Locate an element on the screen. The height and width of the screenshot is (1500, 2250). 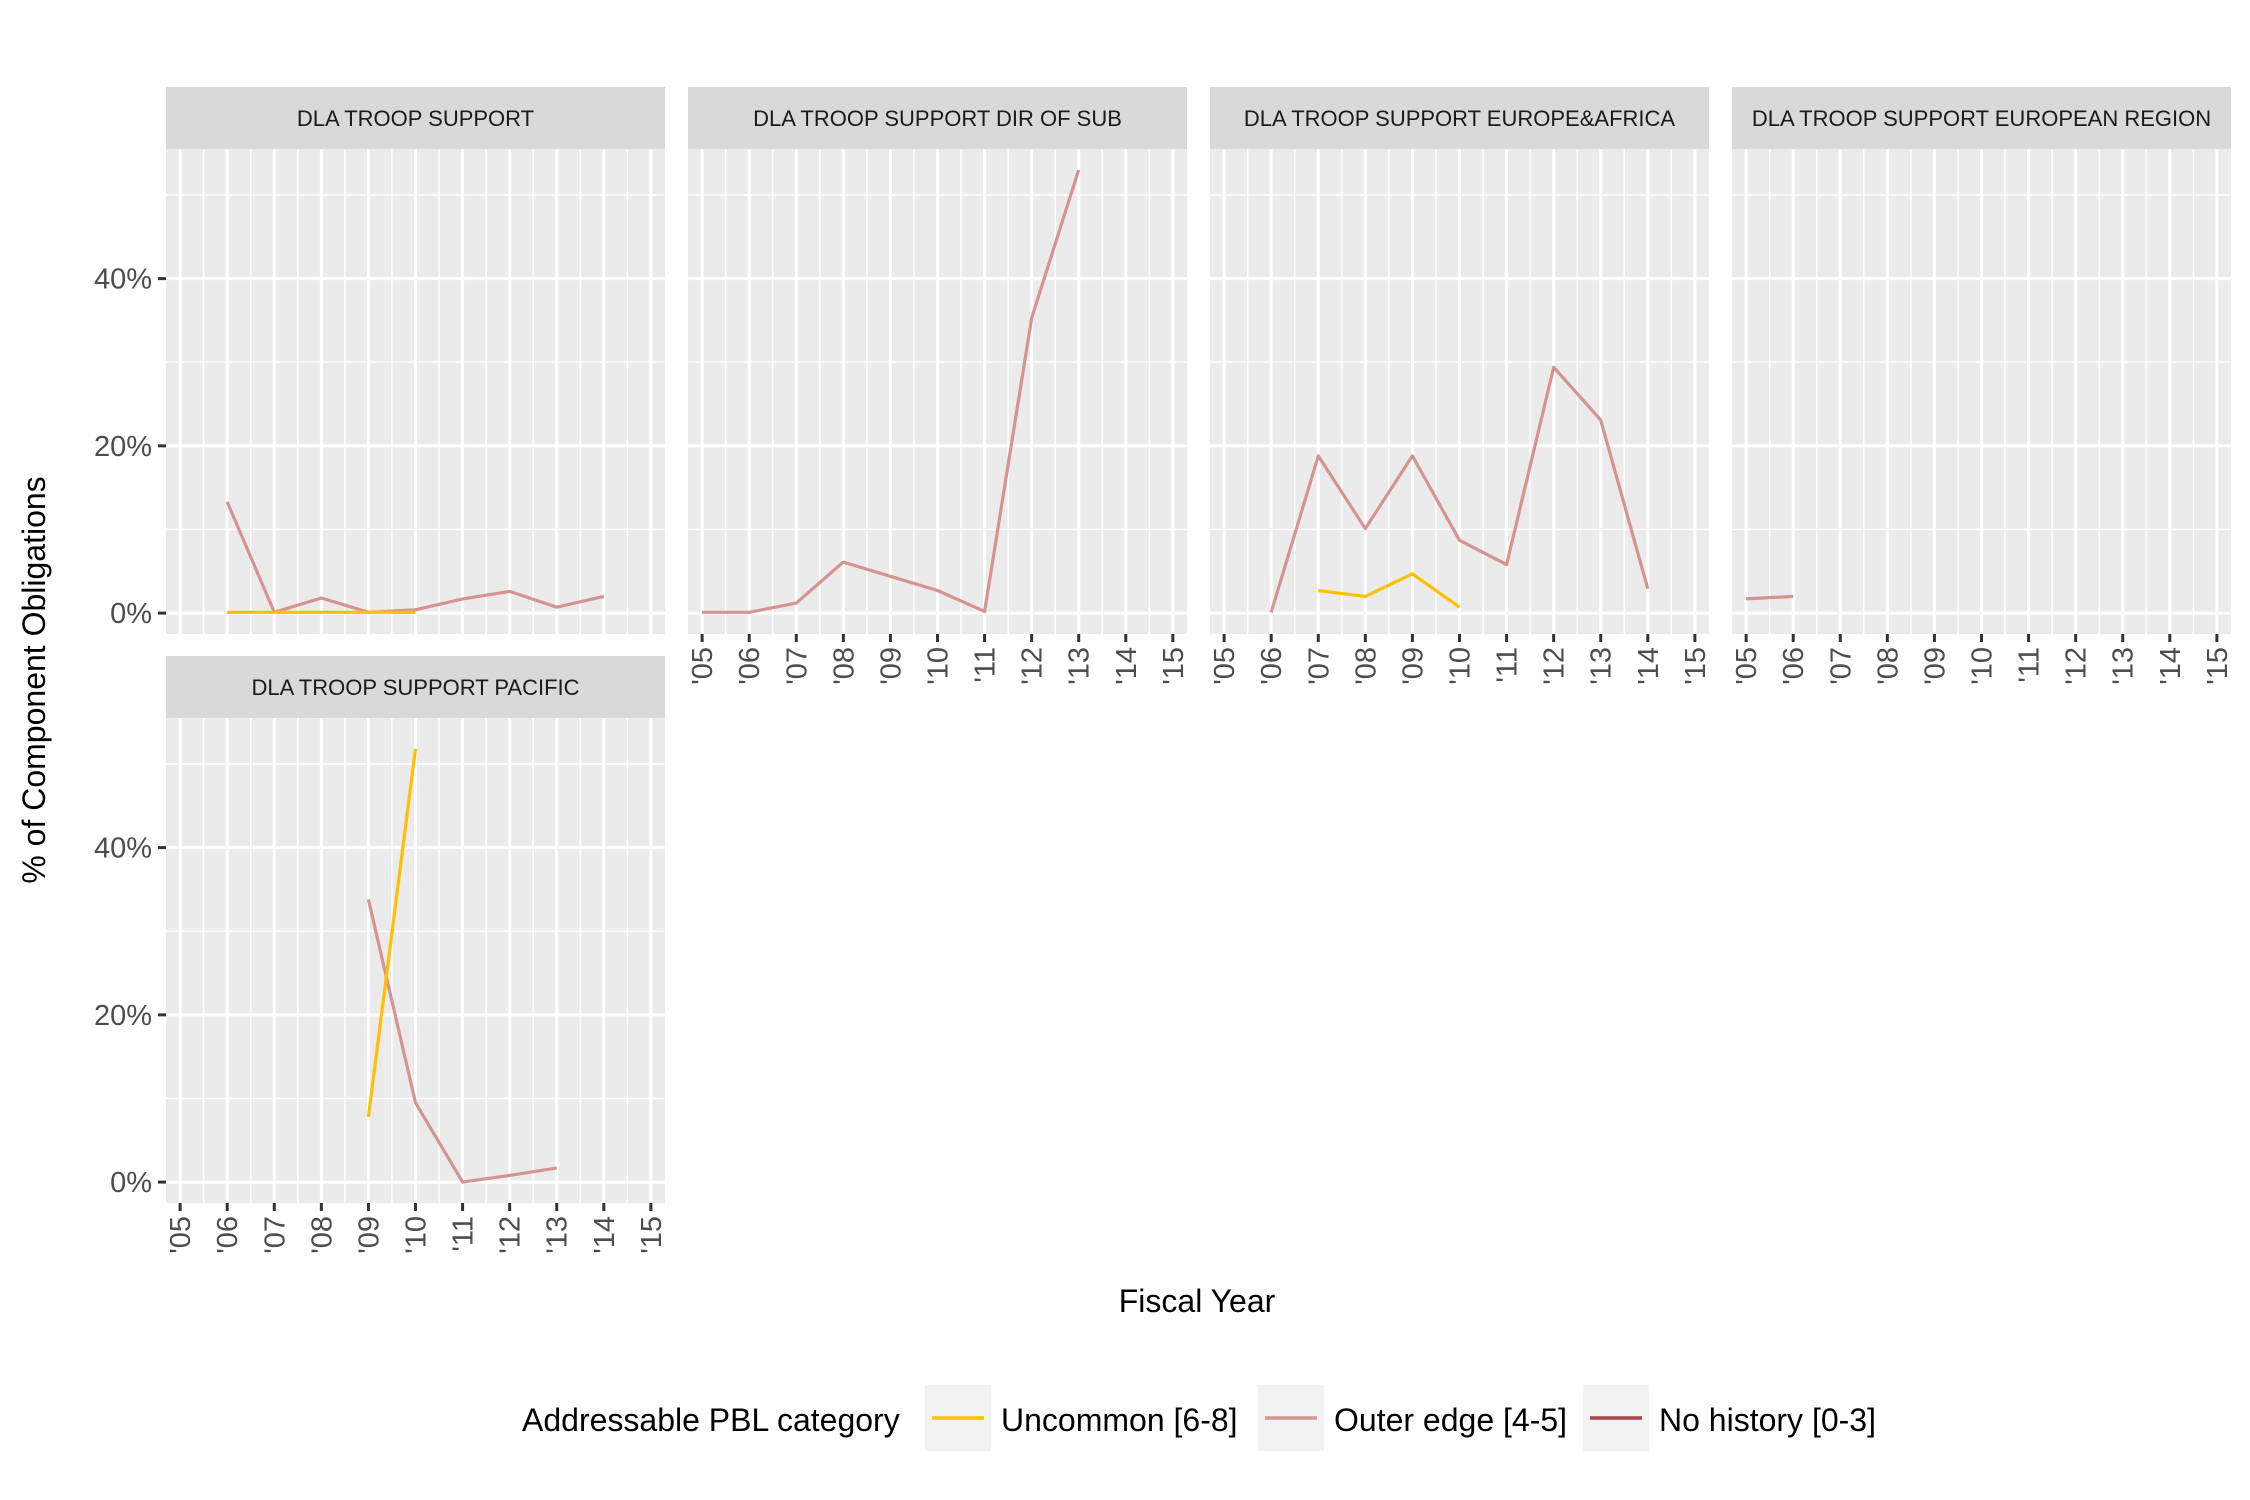
panel-title: DLA TROOP SUPPORT EUROPEAN REGION is located at coordinates (1981, 118).